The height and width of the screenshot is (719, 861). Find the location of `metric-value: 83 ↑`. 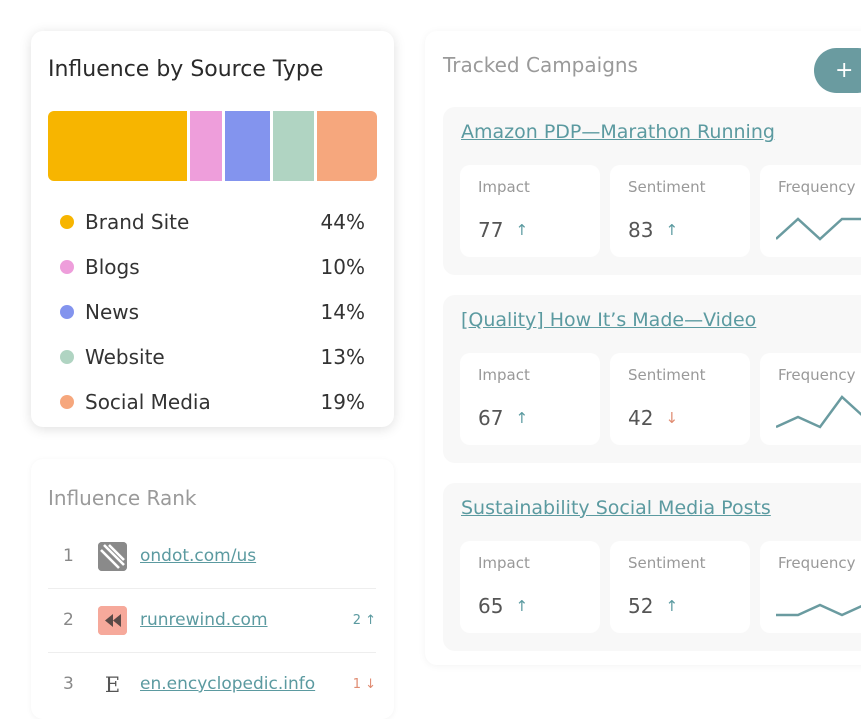

metric-value: 83 ↑ is located at coordinates (653, 230).